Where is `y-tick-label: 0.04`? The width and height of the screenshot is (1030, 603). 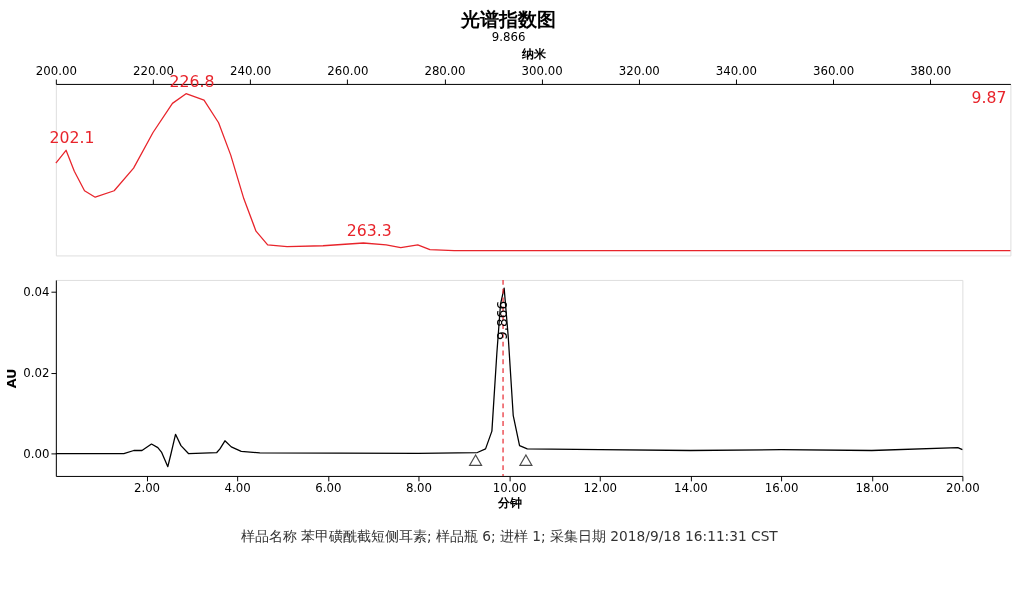 y-tick-label: 0.04 is located at coordinates (36, 292).